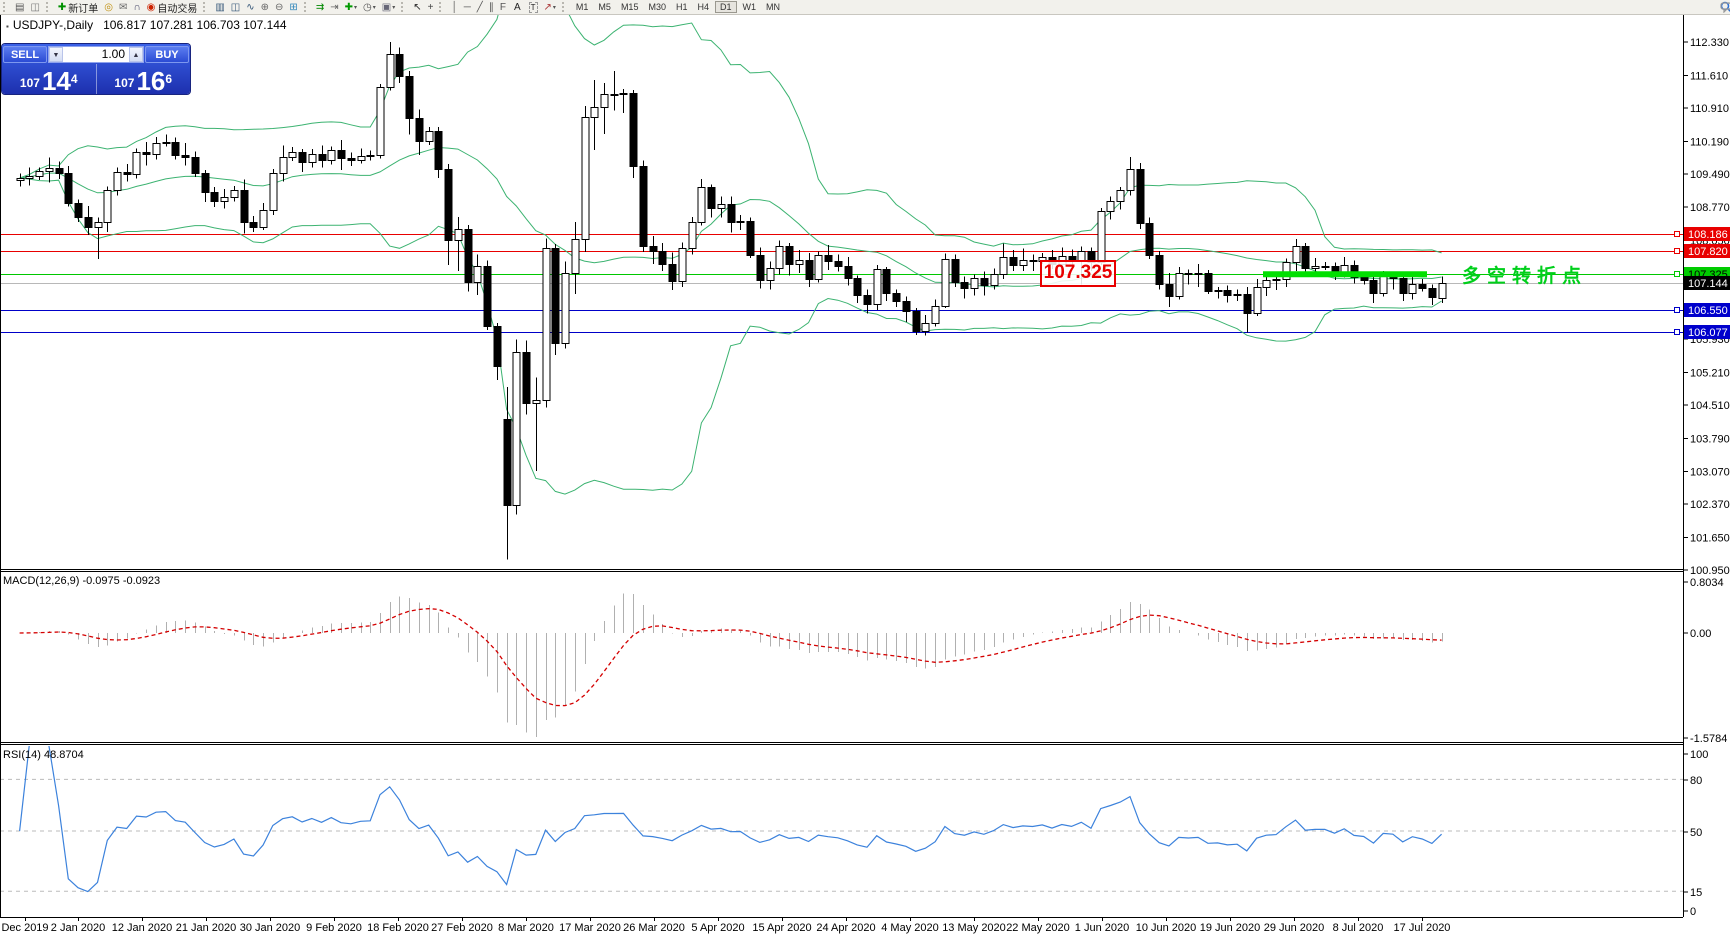 The image size is (1730, 939). I want to click on cursor-icon: ↖, so click(417, 7).